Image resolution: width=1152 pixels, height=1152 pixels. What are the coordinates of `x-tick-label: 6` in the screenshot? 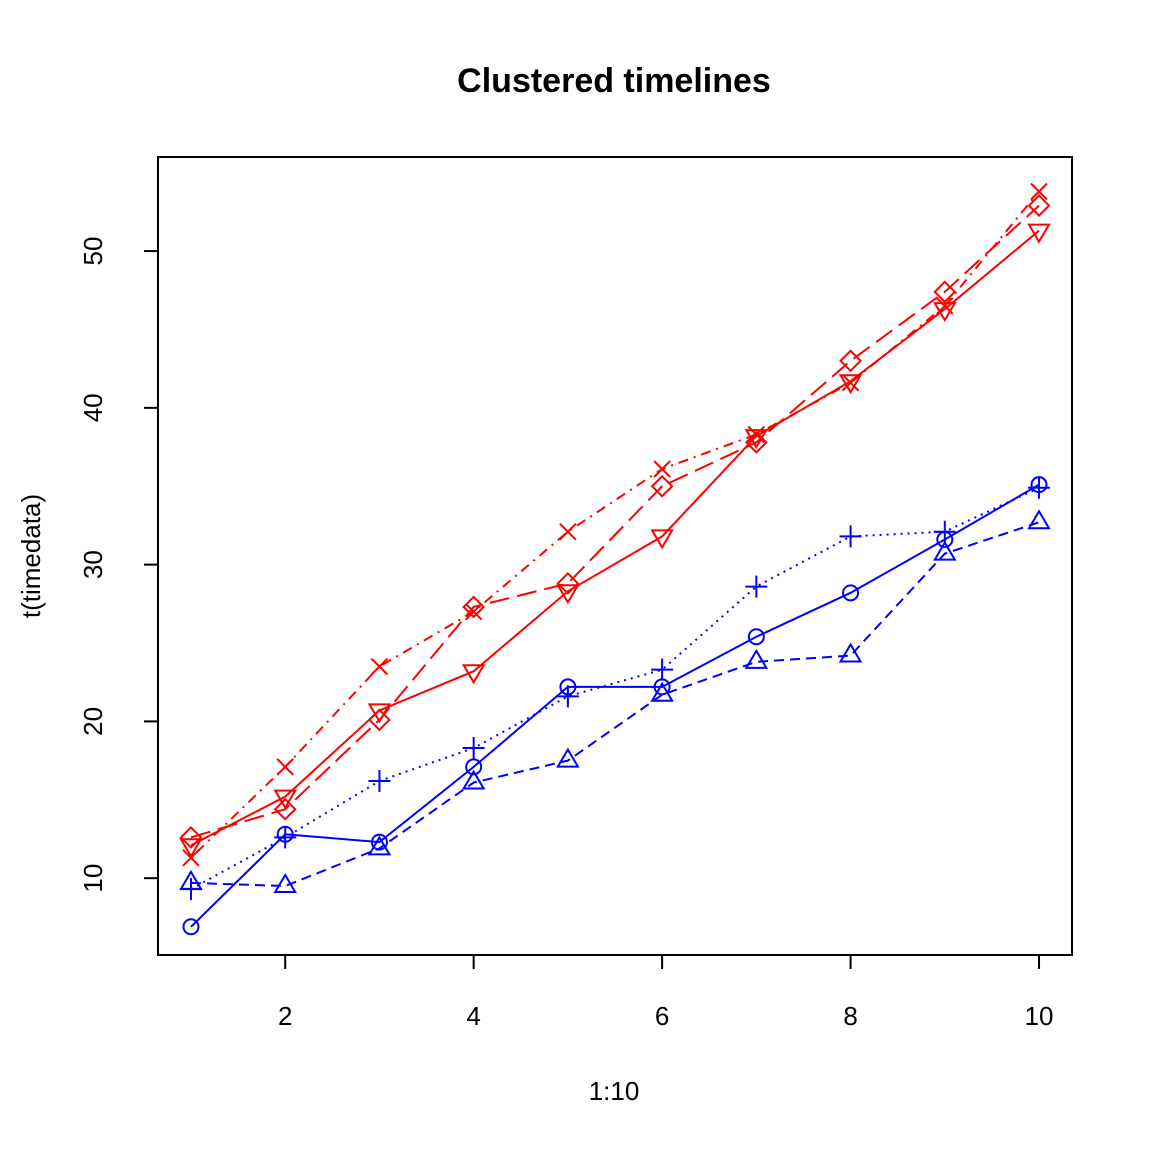 It's located at (662, 1016).